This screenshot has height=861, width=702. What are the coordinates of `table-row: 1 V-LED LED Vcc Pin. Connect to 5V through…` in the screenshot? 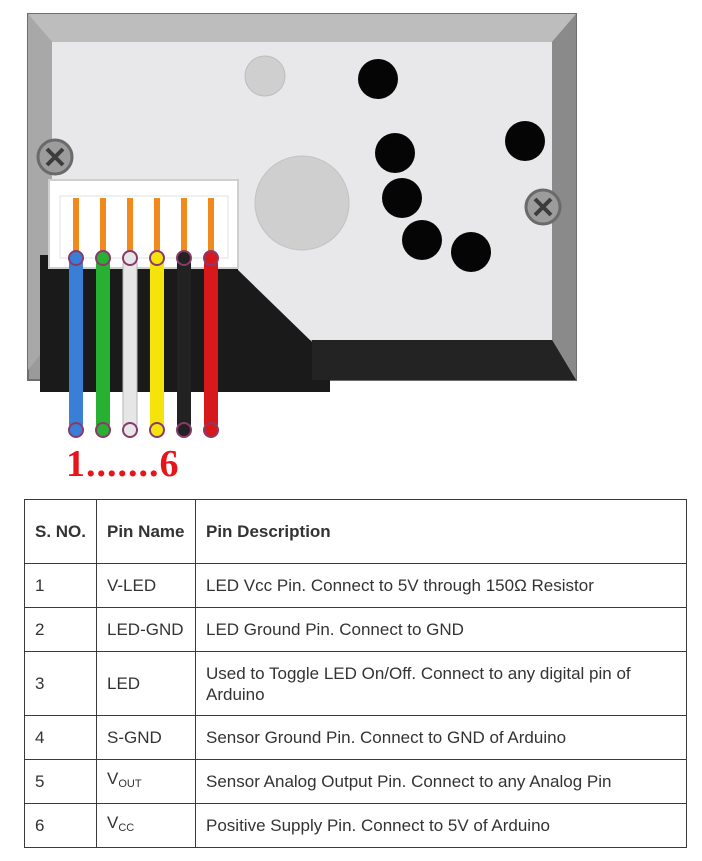 It's located at (355, 585).